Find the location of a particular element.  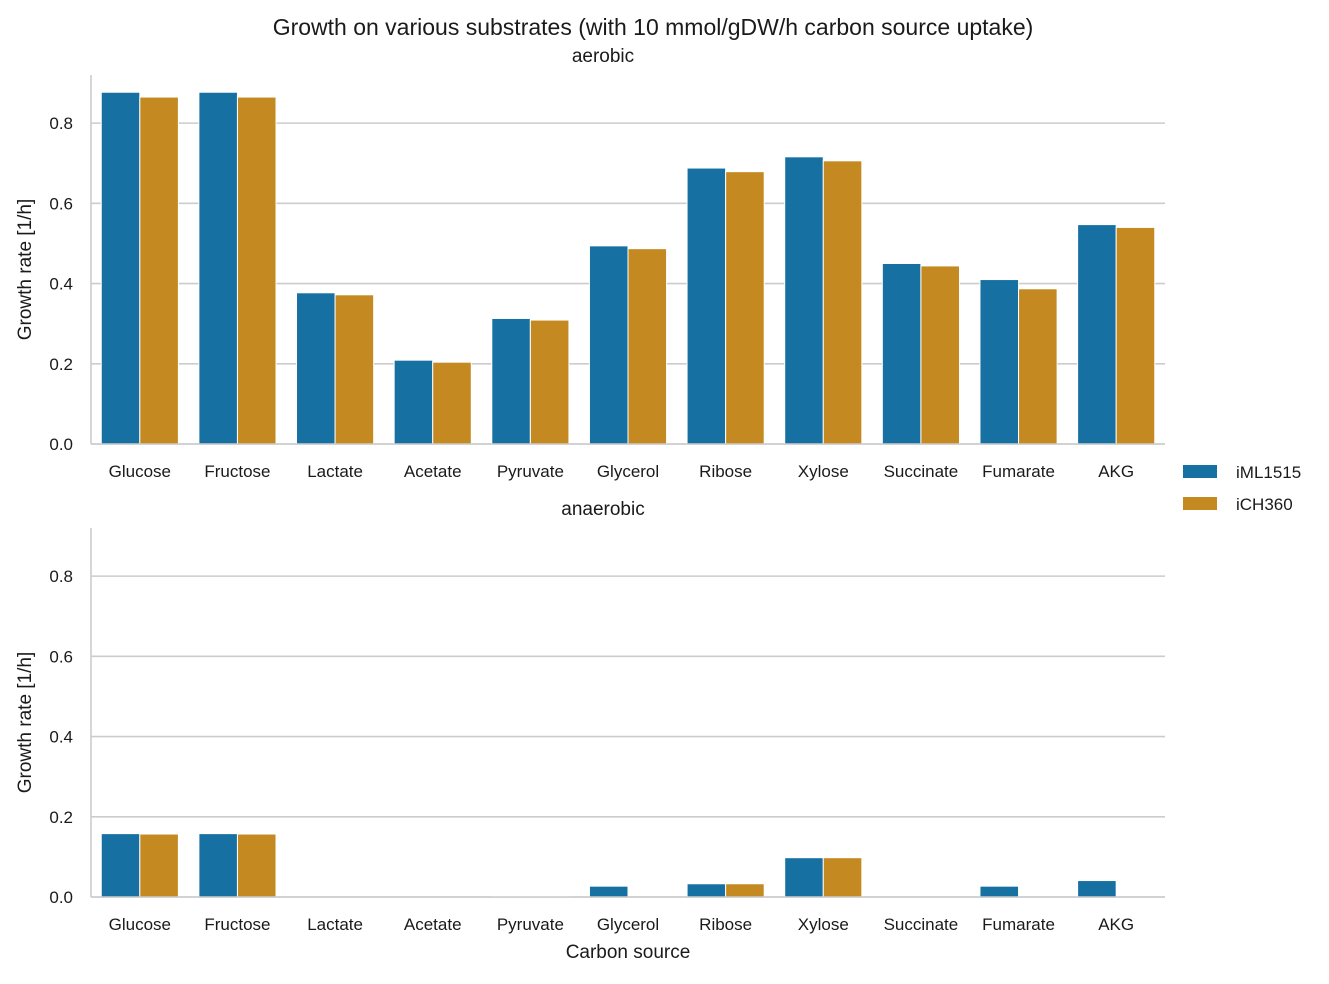

bar-iML1515-Succinate is located at coordinates (901, 354).